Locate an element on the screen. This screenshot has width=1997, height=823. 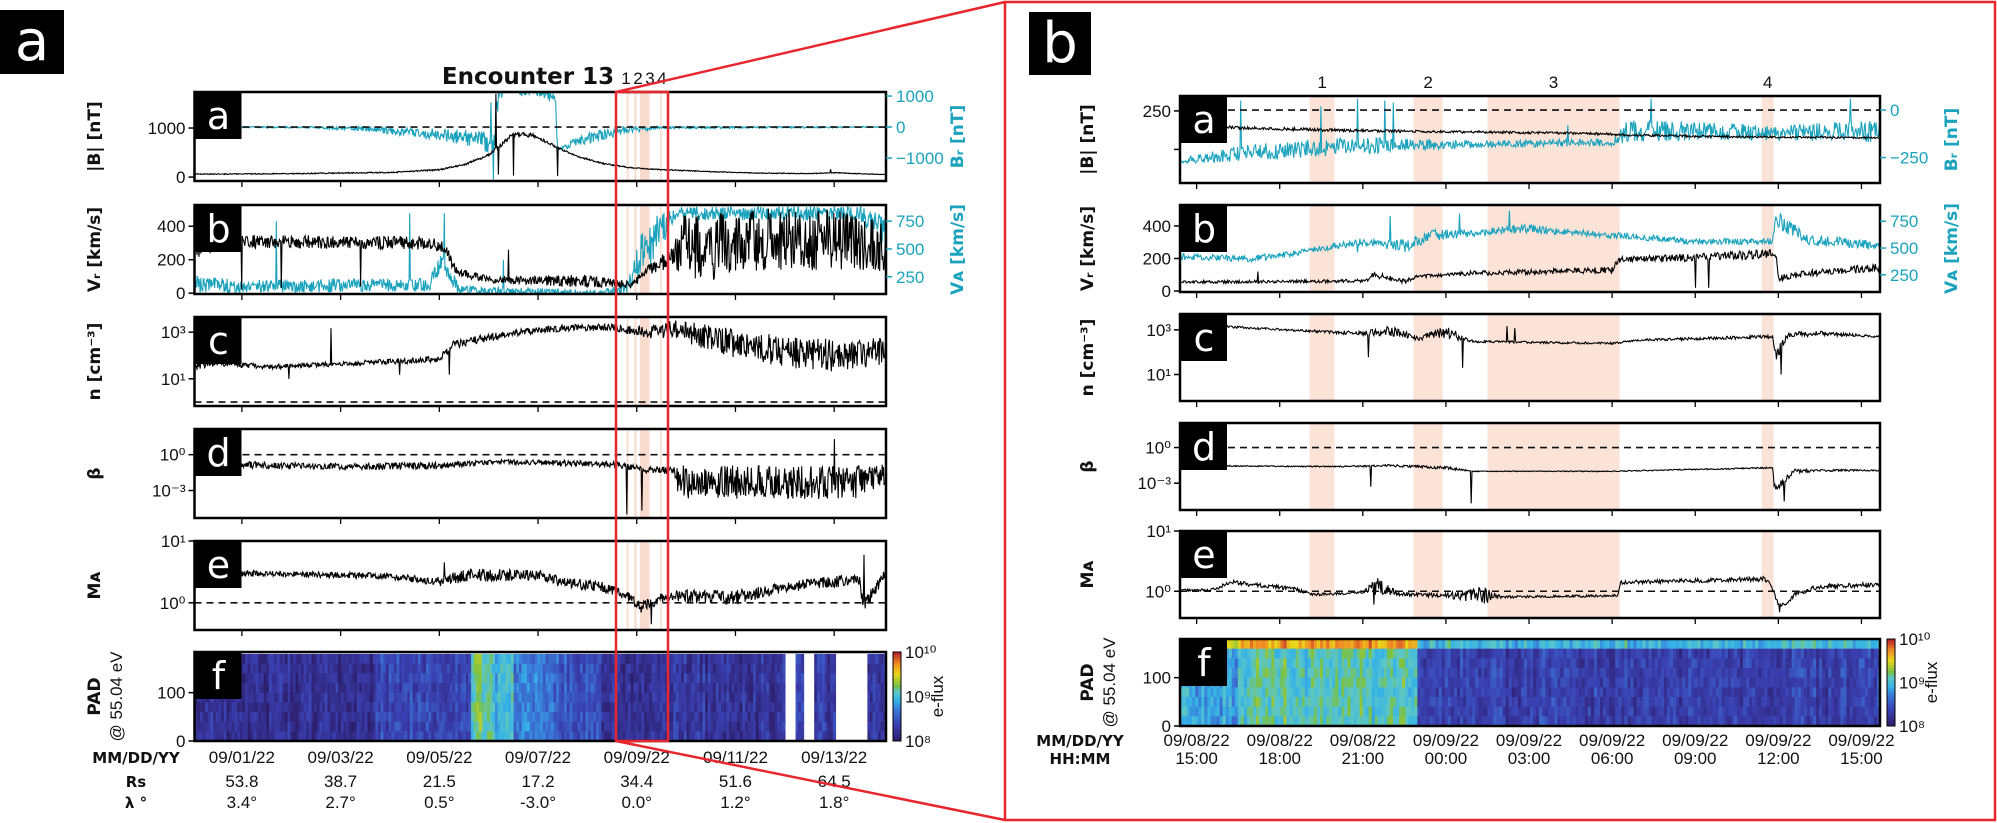
x-tick-date: 09/13/22 is located at coordinates (834, 757).